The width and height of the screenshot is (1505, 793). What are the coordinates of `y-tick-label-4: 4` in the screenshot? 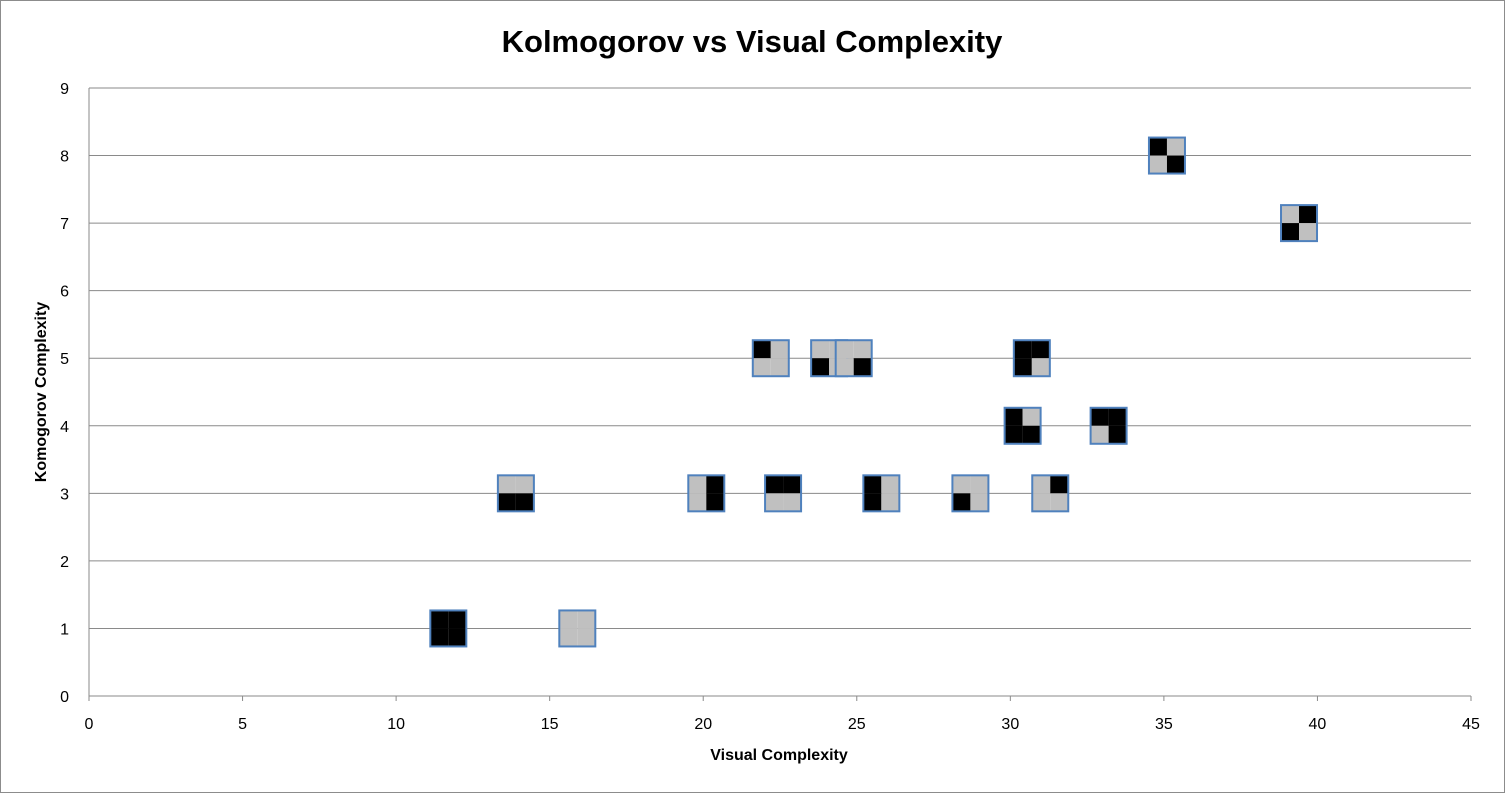 It's located at (64, 427).